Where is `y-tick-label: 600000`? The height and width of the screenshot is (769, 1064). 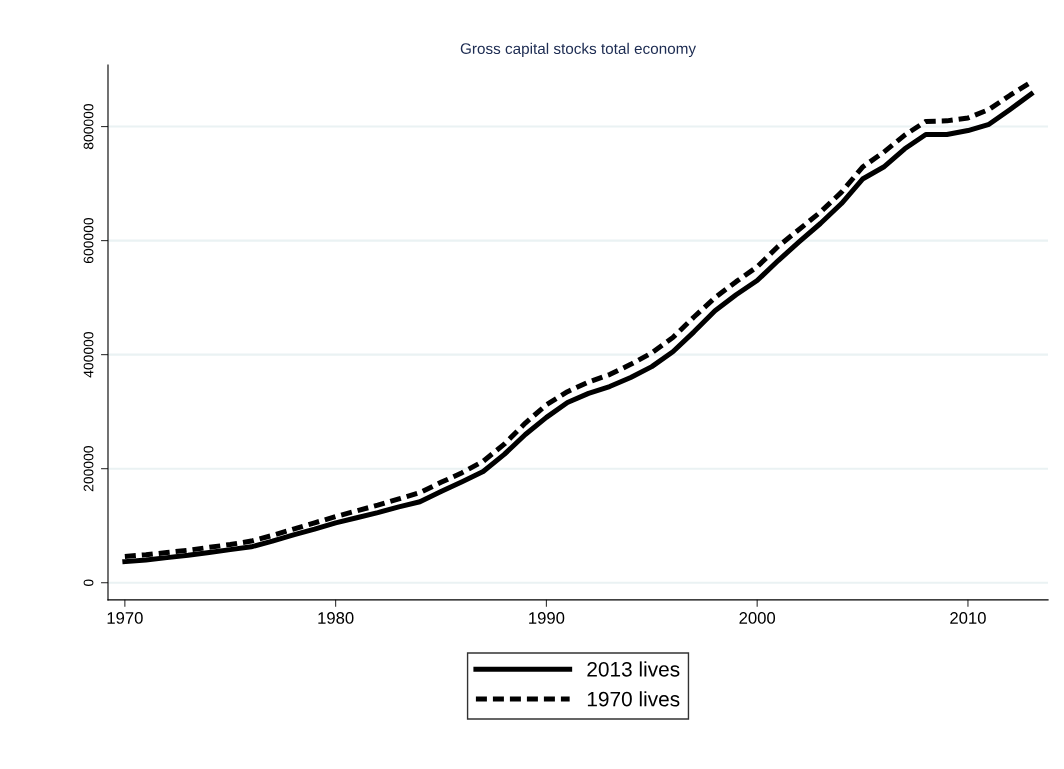
y-tick-label: 600000 is located at coordinates (88, 240).